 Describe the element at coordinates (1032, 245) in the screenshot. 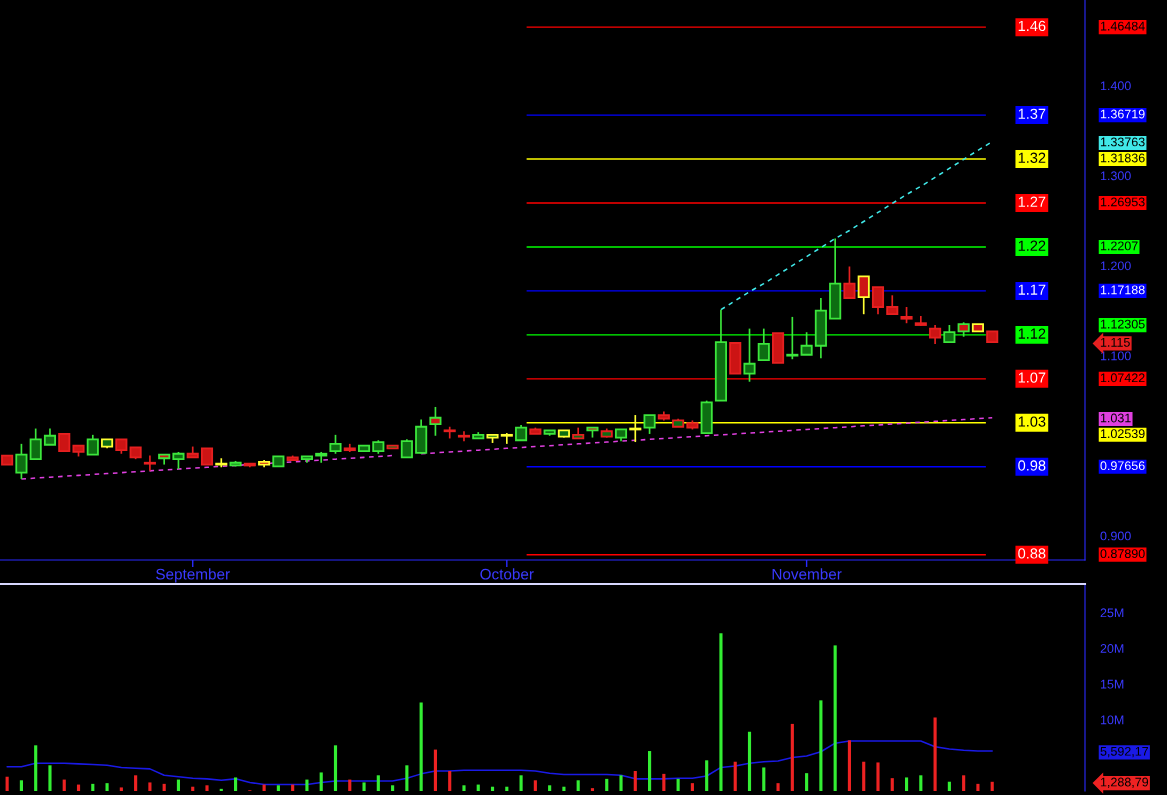

I see `ref-line-label: 1.22` at that location.